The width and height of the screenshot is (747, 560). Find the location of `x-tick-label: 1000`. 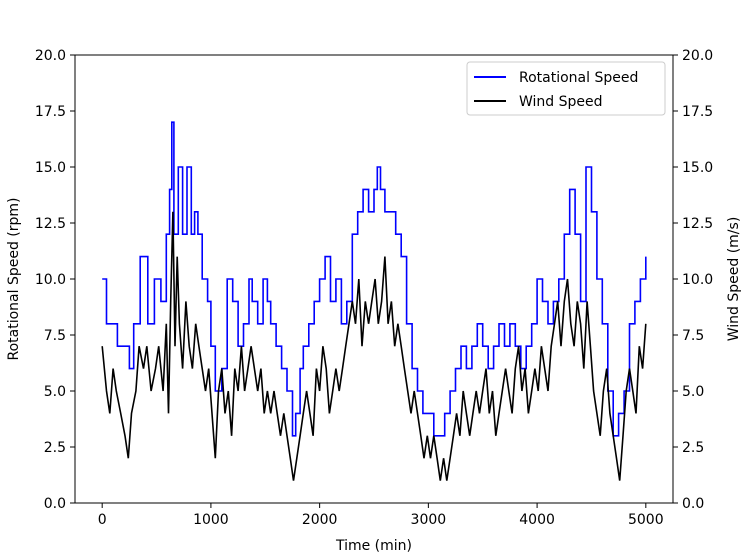

x-tick-label: 1000 is located at coordinates (211, 520).